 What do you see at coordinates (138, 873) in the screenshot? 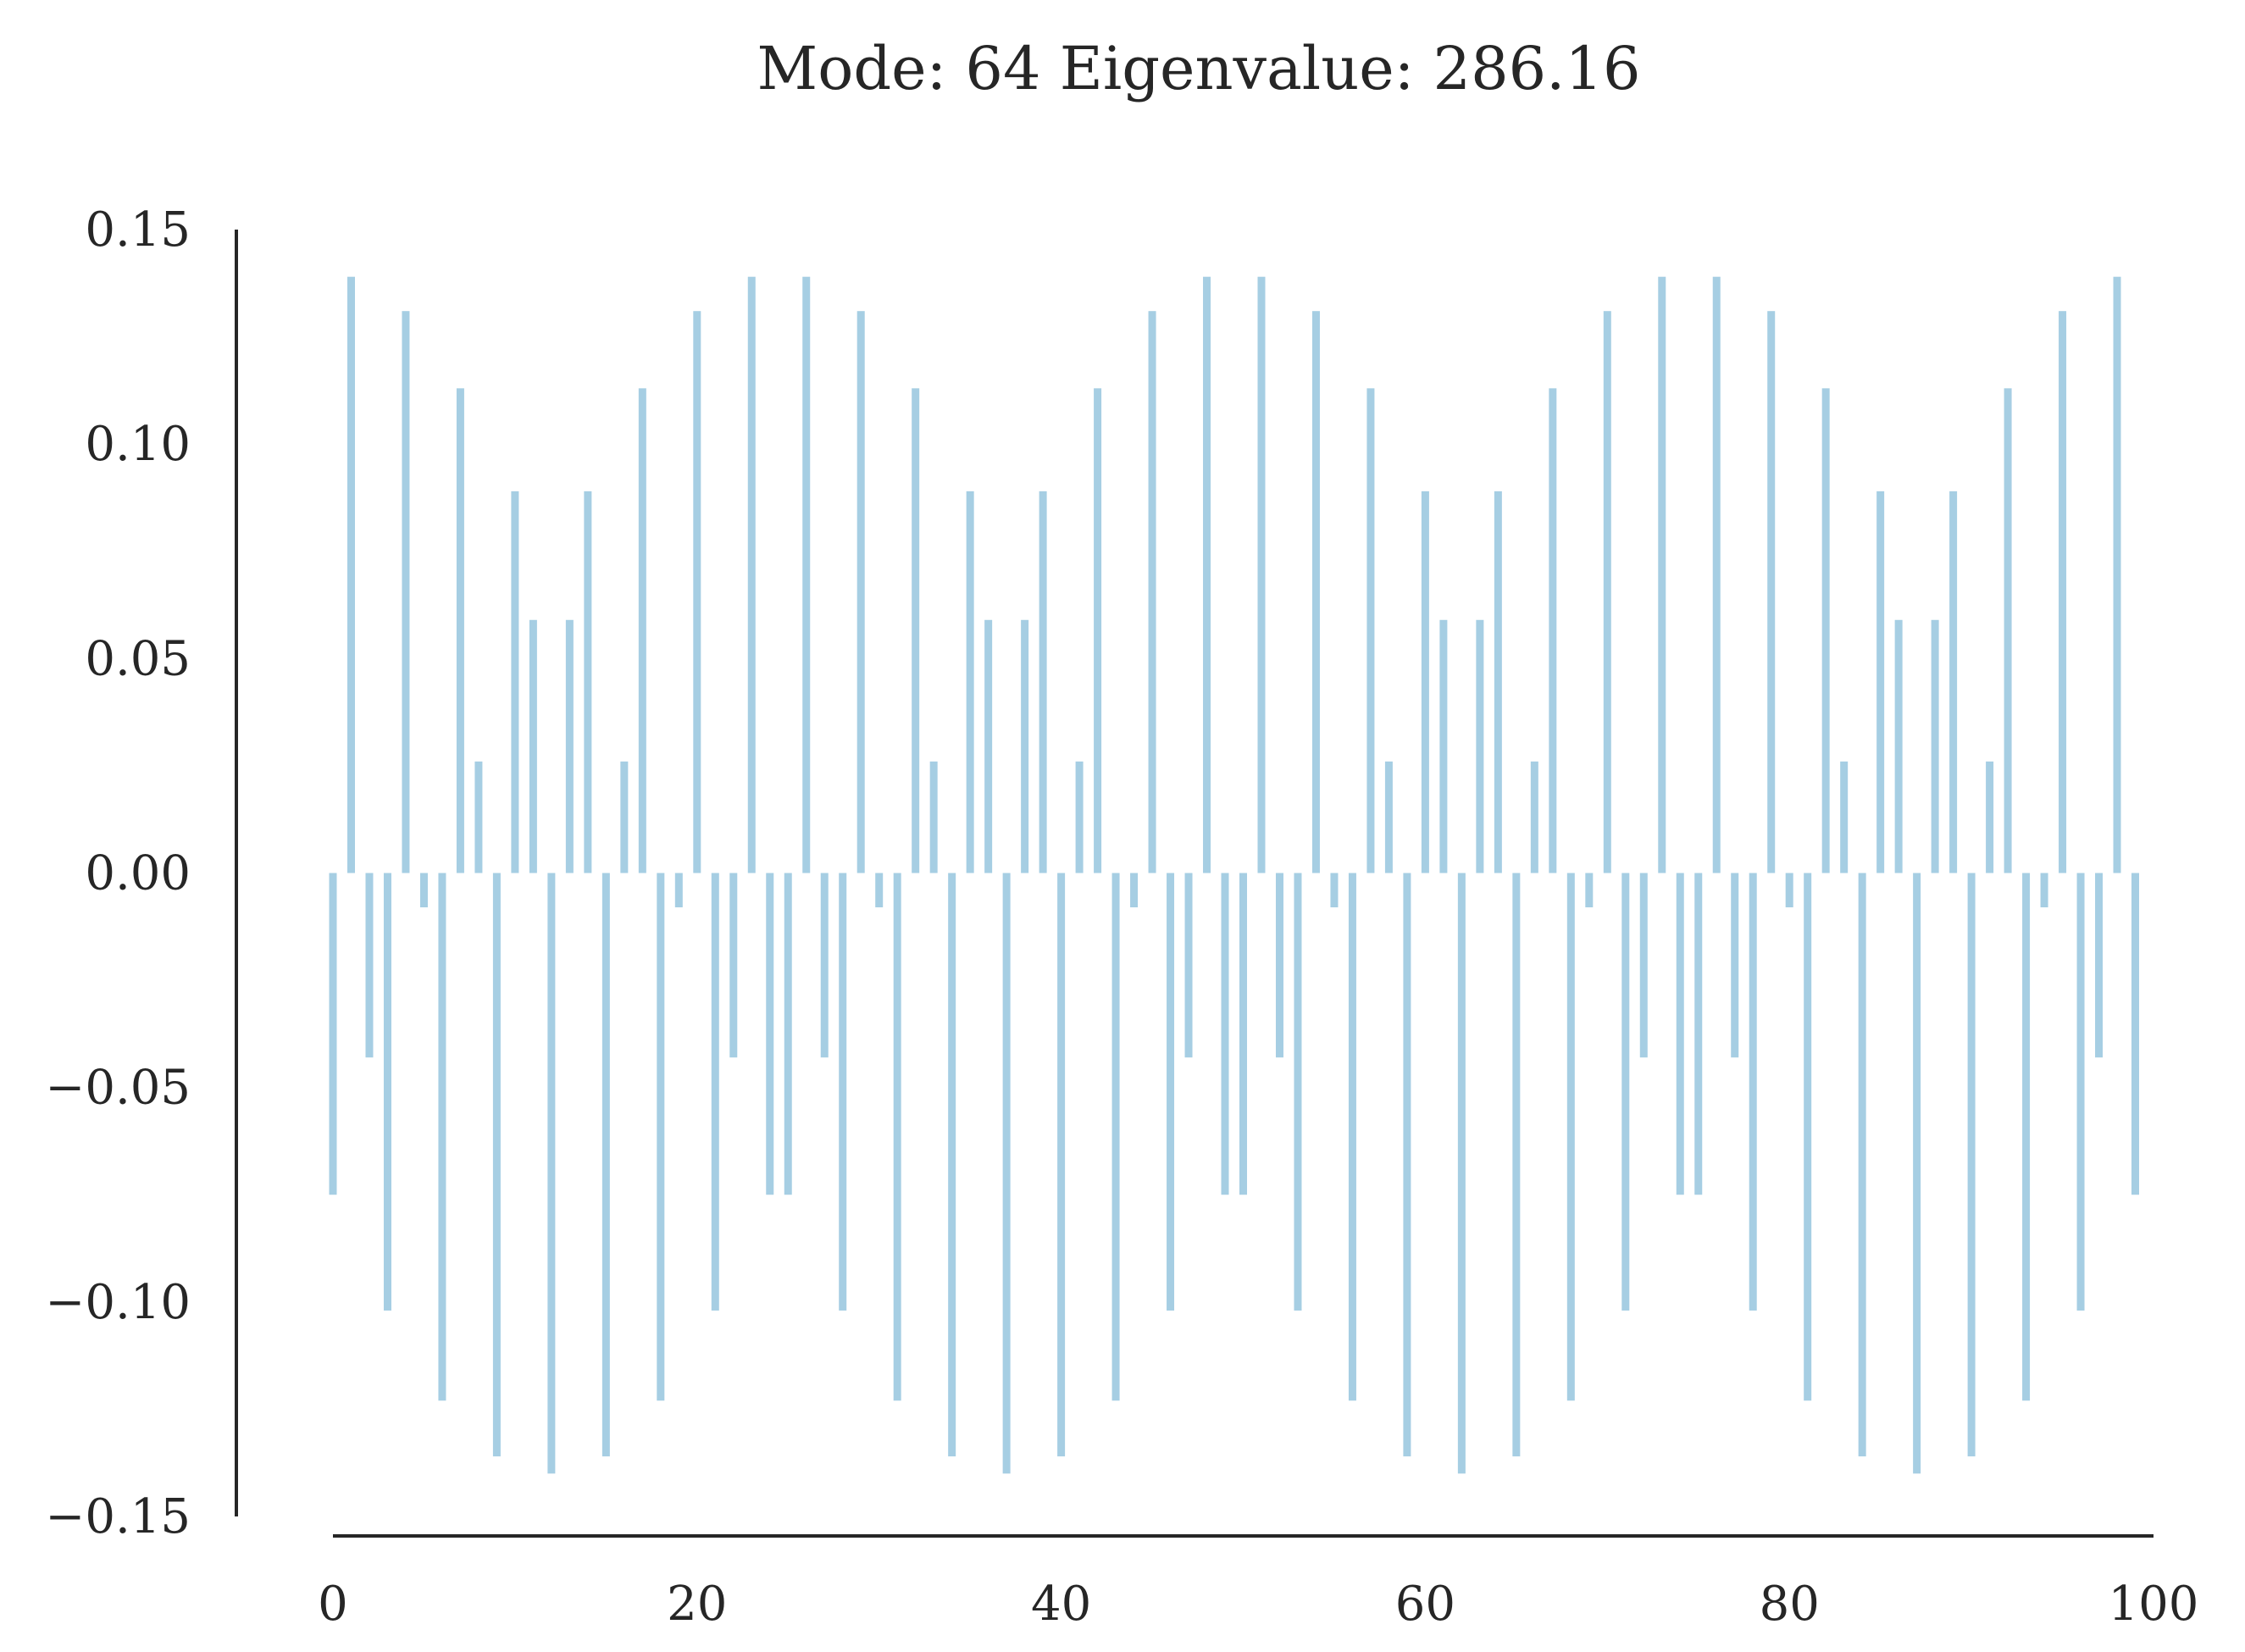
I see `y-tick-label: 0.00` at bounding box center [138, 873].